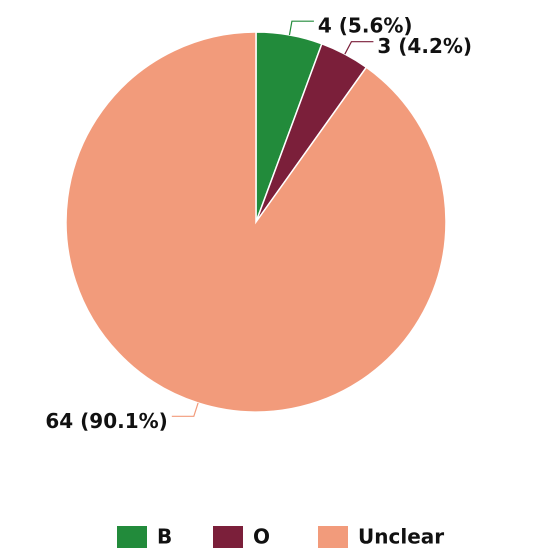  I want to click on legend-label: O, so click(261, 537).